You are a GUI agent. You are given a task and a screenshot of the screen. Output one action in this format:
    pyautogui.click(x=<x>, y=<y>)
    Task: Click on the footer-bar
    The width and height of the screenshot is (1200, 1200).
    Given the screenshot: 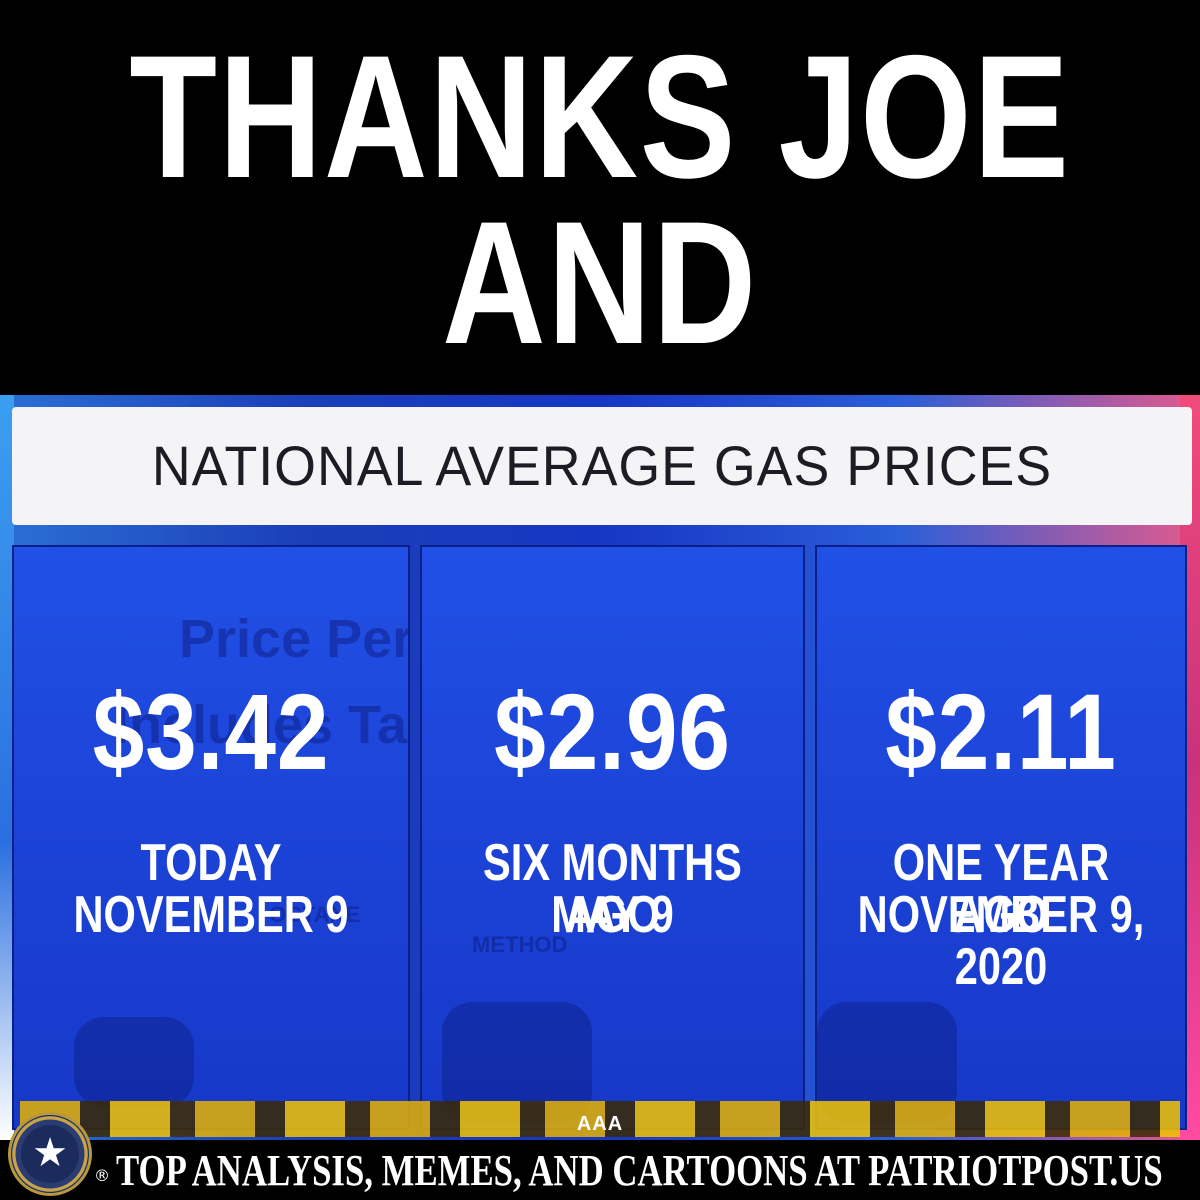 What is the action you would take?
    pyautogui.click(x=600, y=1170)
    